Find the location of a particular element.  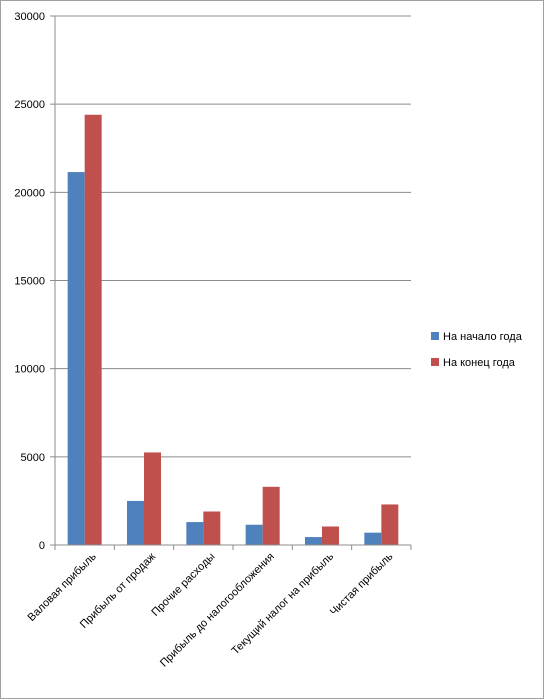

y-tick-label: 15000 is located at coordinates (29, 282).